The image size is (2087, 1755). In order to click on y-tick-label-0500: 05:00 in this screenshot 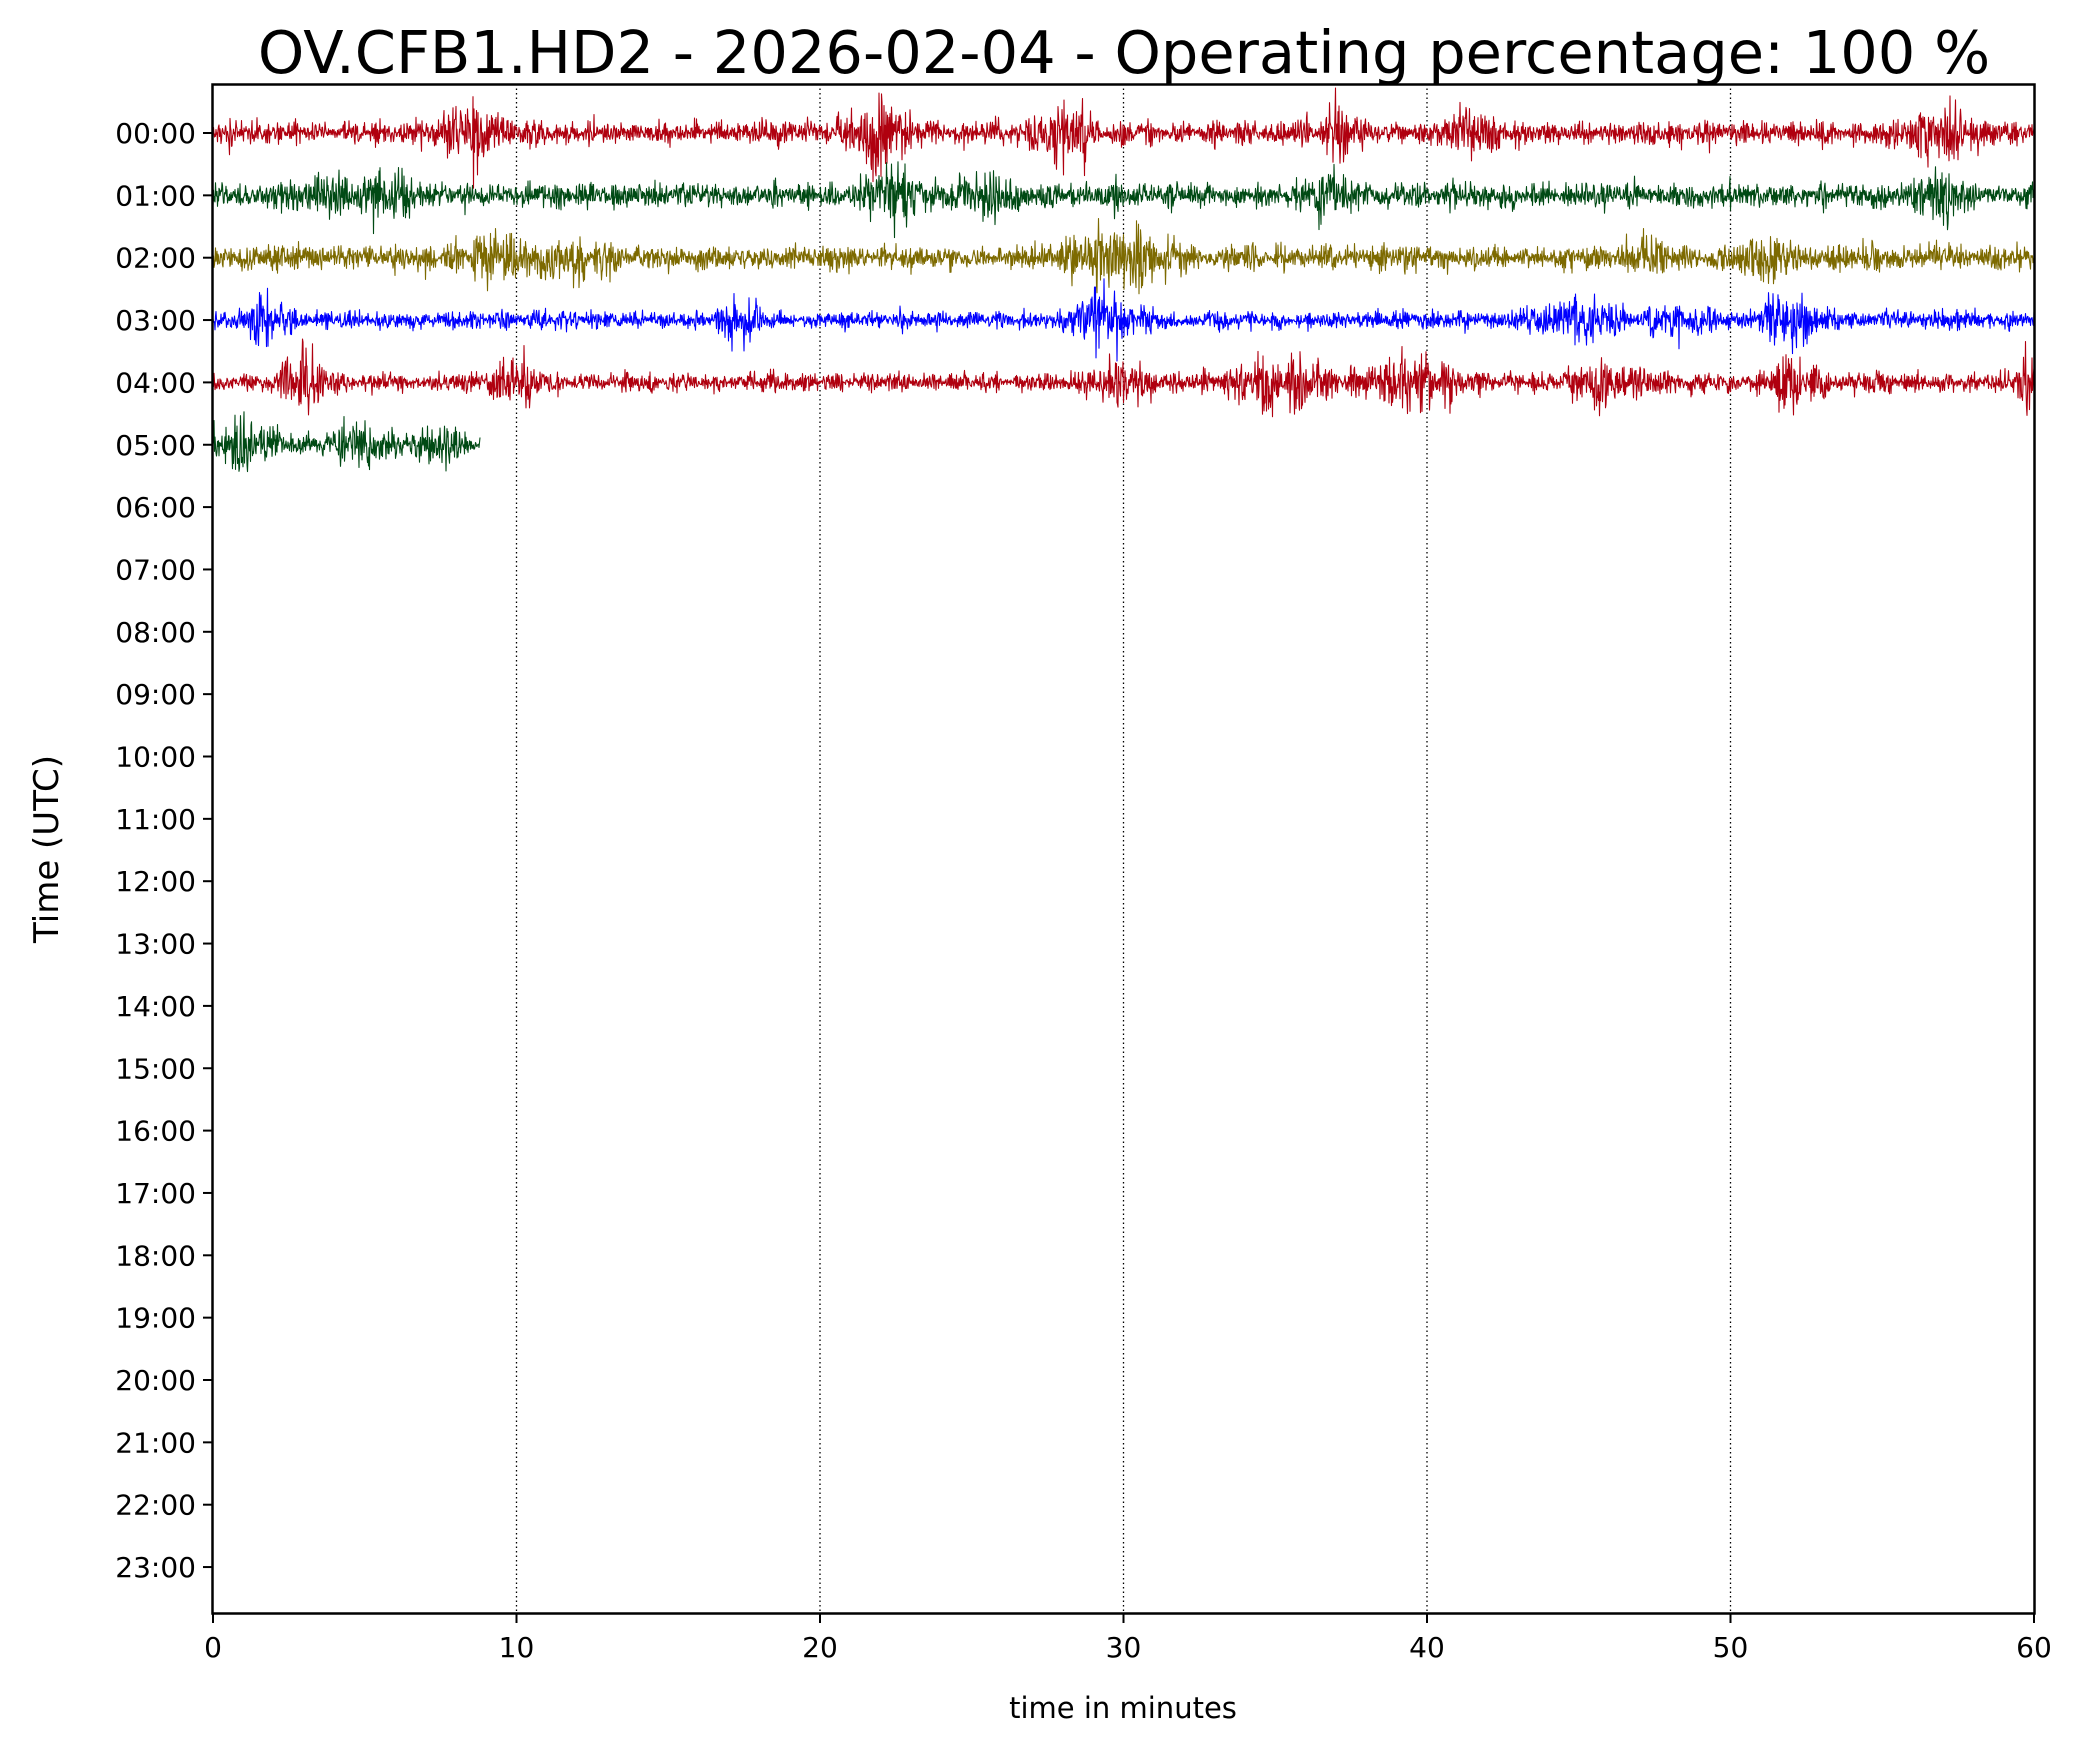, I will do `click(155, 445)`.